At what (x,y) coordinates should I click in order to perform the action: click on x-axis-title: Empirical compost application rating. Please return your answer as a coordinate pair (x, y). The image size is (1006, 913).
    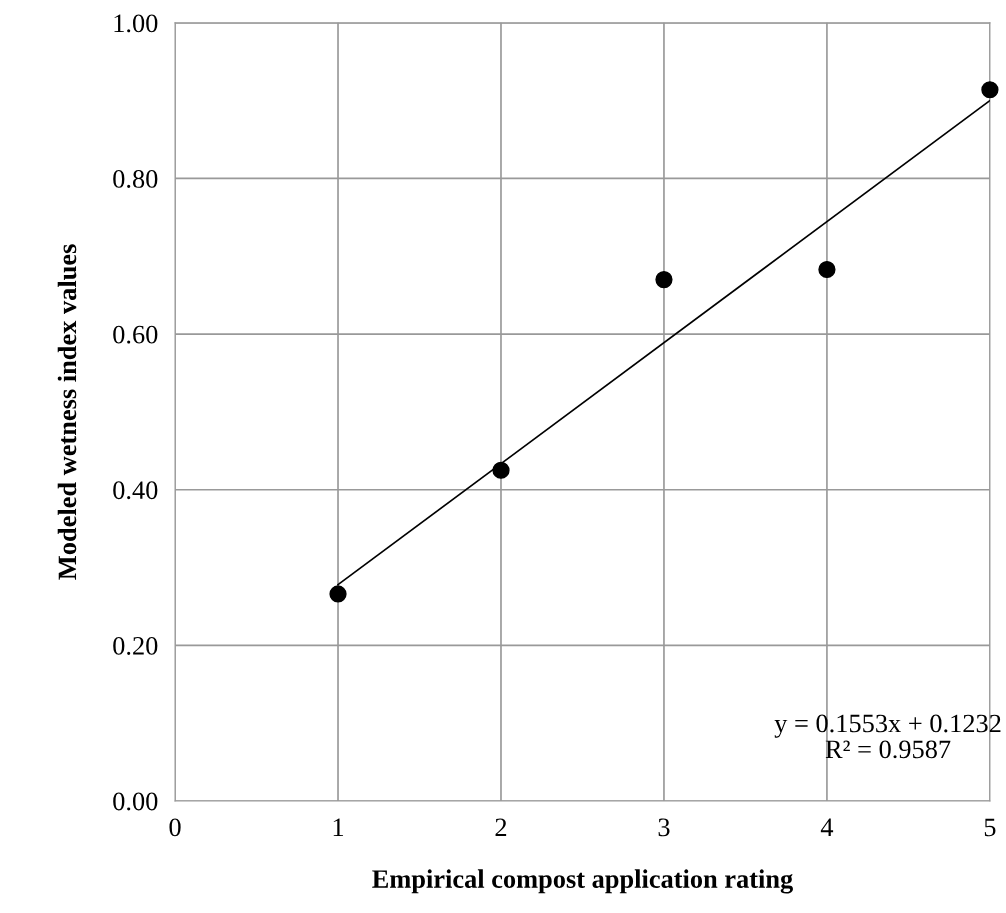
    Looking at the image, I should click on (582, 881).